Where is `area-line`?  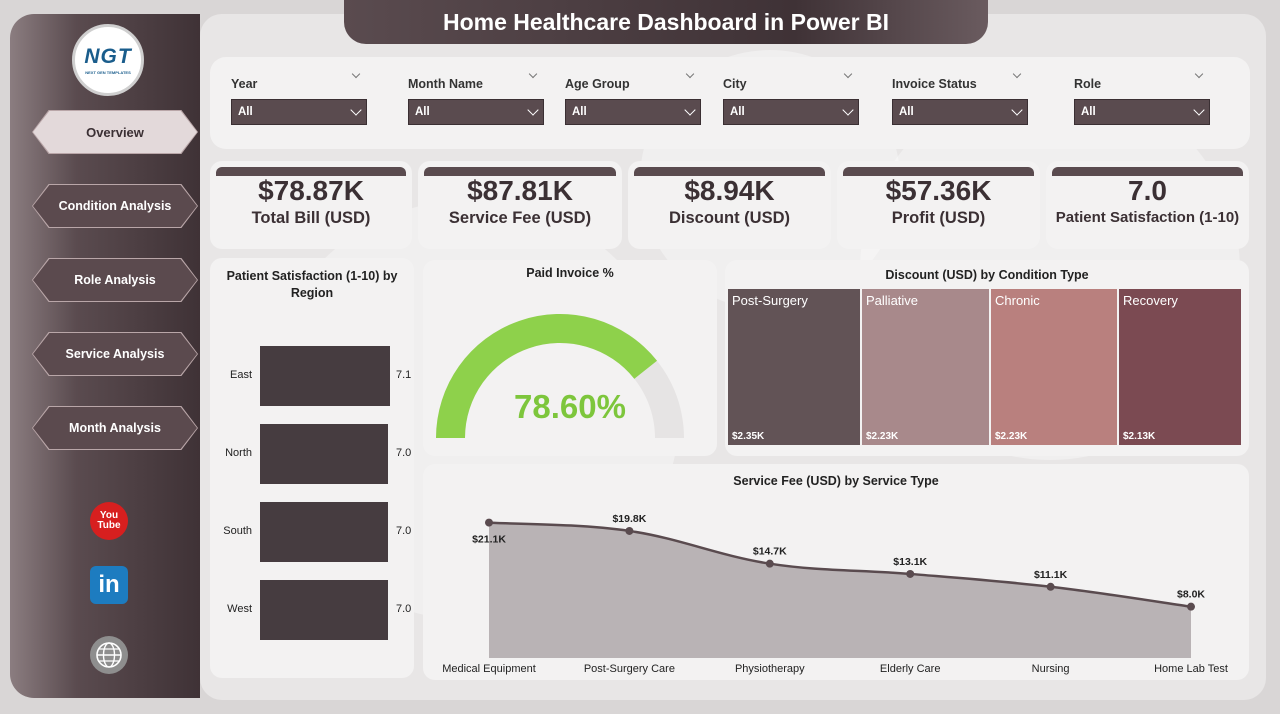
area-line is located at coordinates (840, 564).